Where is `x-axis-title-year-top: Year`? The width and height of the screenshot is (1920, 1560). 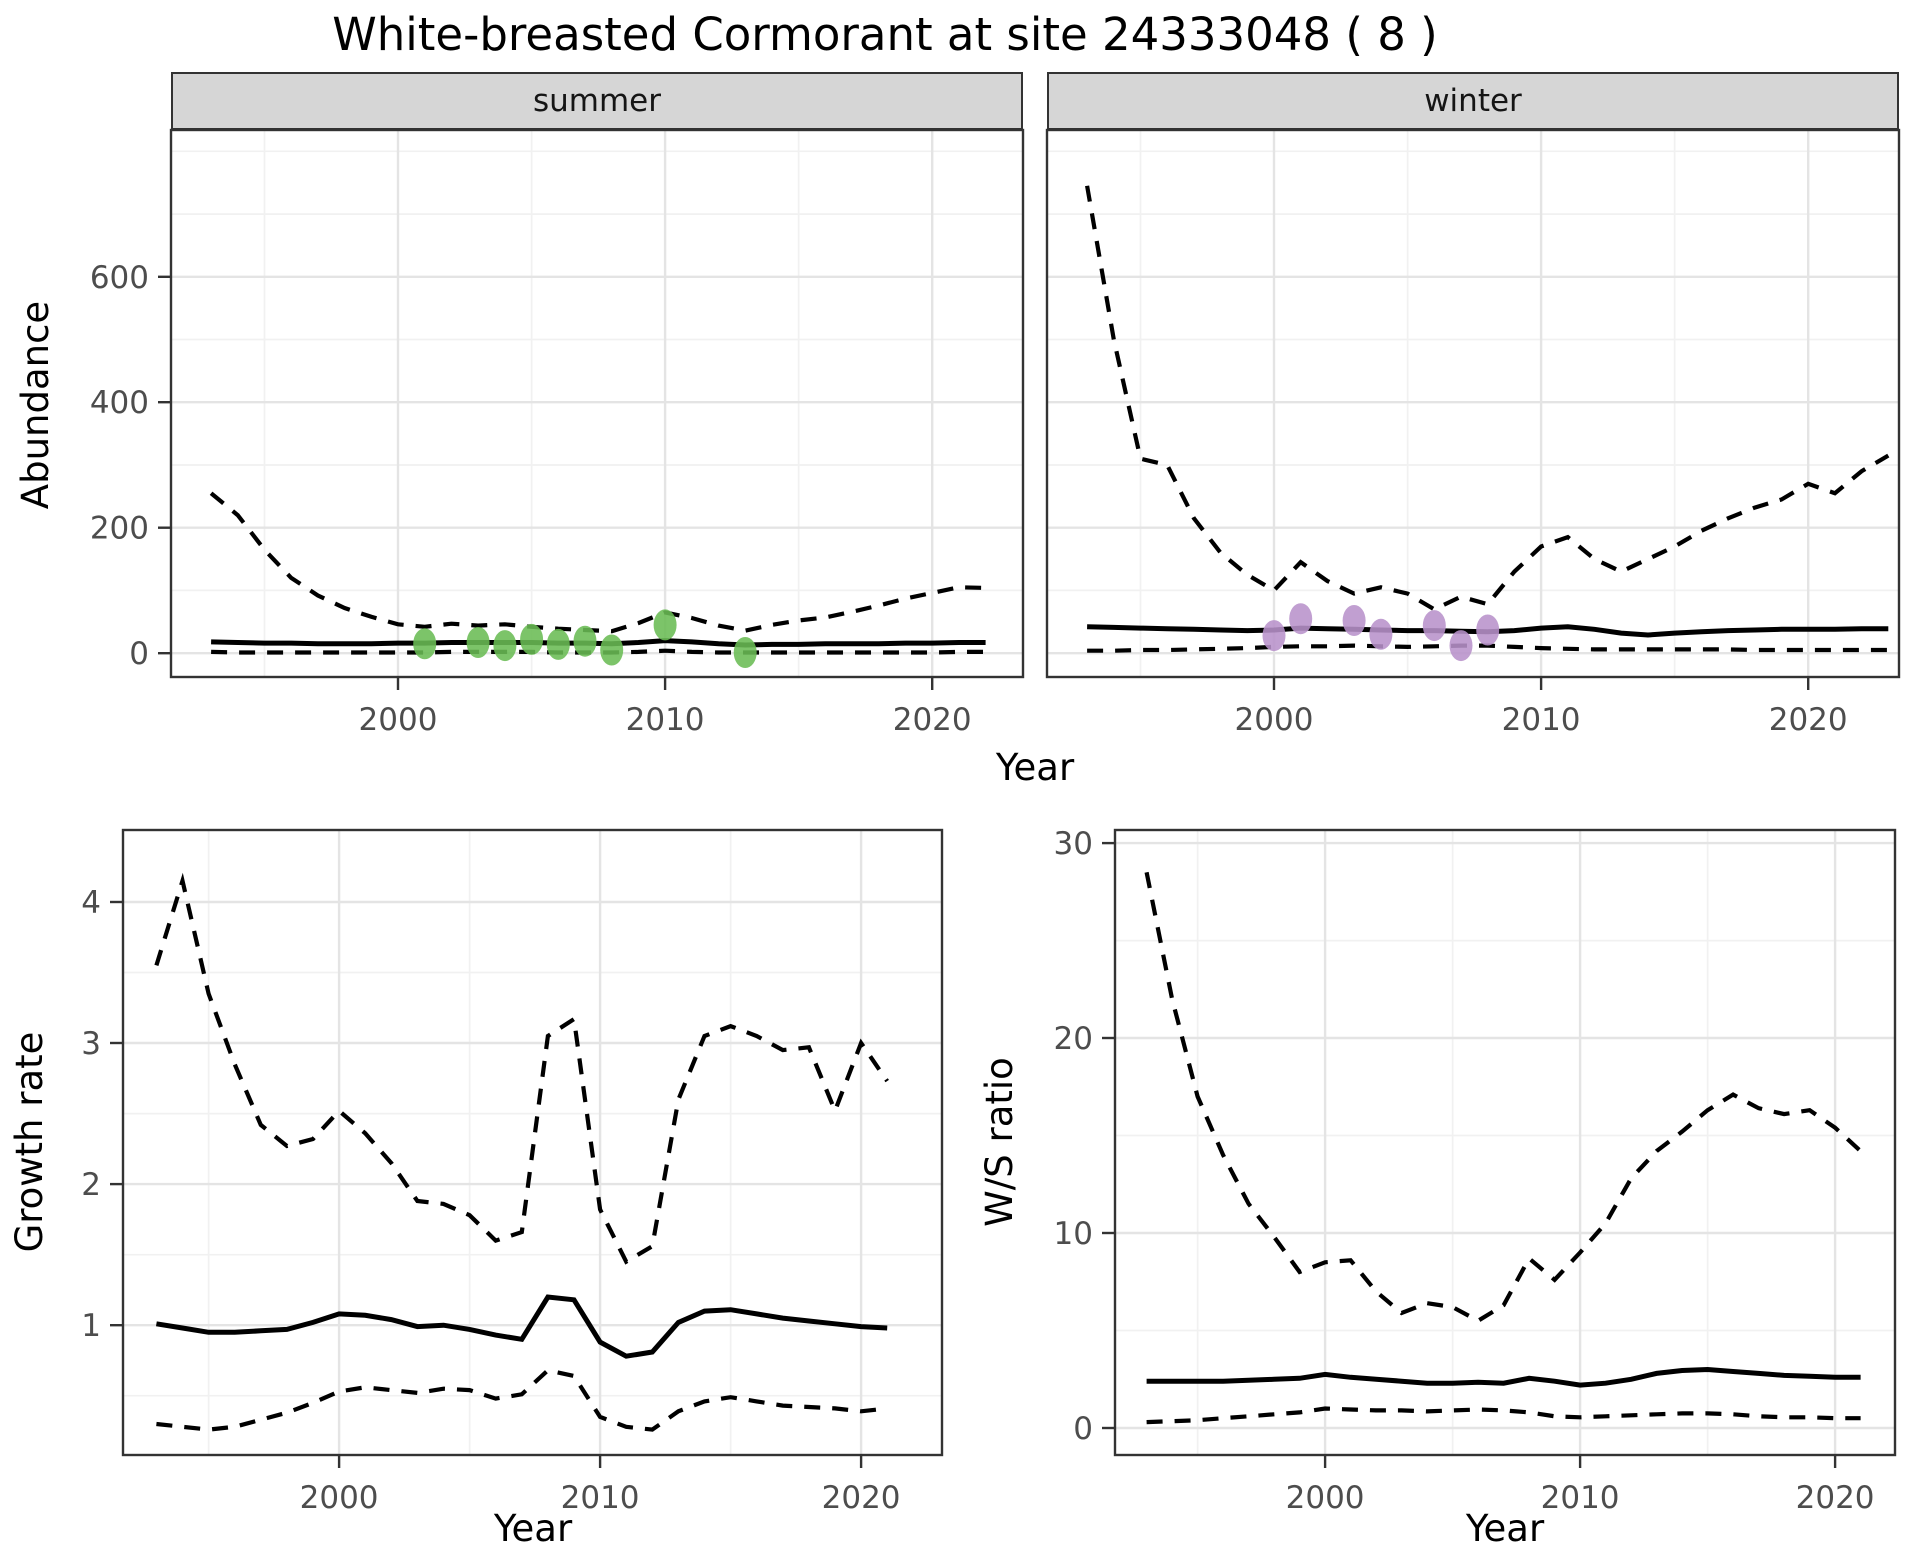 x-axis-title-year-top: Year is located at coordinates (1035, 767).